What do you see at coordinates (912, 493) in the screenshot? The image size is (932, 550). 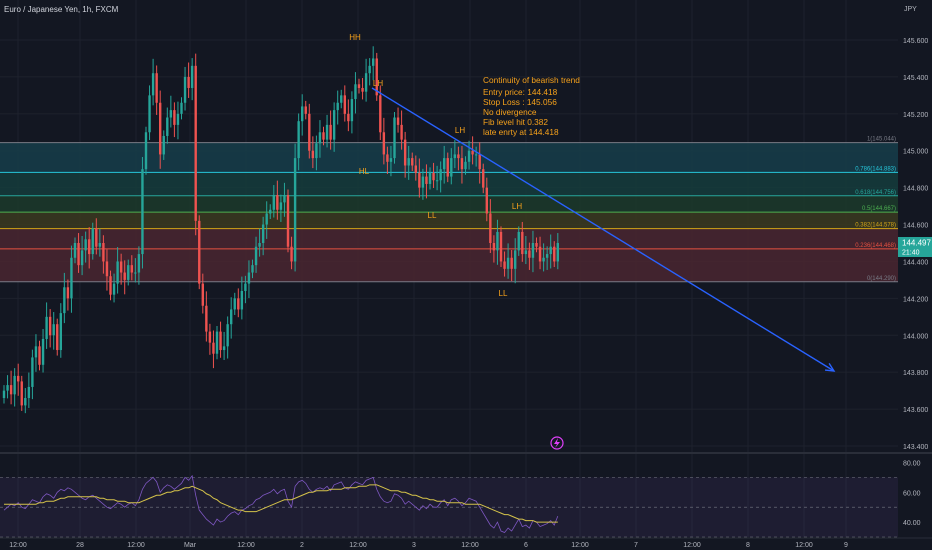 I see `rsi-axis: 80.00 60.00 40.00` at bounding box center [912, 493].